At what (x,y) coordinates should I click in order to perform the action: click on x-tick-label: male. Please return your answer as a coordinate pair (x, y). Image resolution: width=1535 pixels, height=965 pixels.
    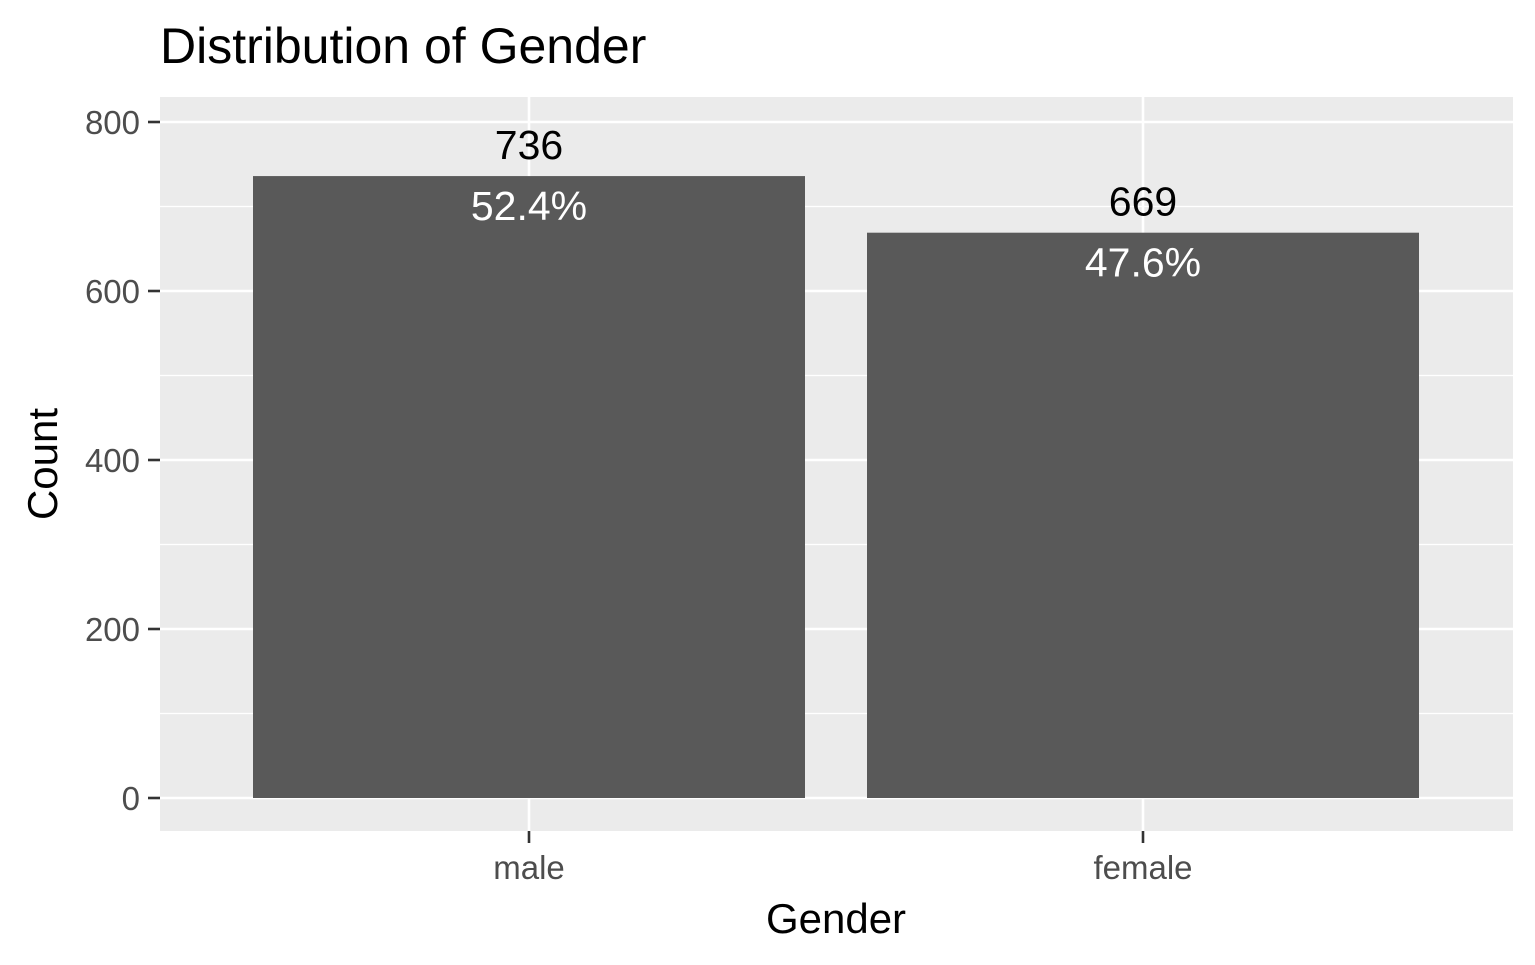
    Looking at the image, I should click on (529, 867).